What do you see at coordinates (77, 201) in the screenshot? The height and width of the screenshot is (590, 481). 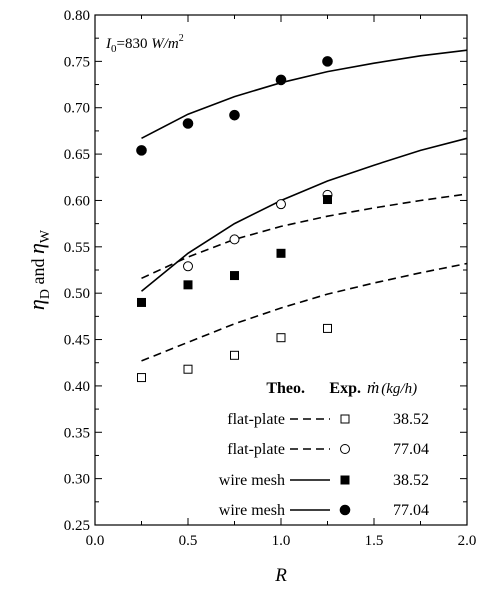 I see `y-tick-label: 0.60` at bounding box center [77, 201].